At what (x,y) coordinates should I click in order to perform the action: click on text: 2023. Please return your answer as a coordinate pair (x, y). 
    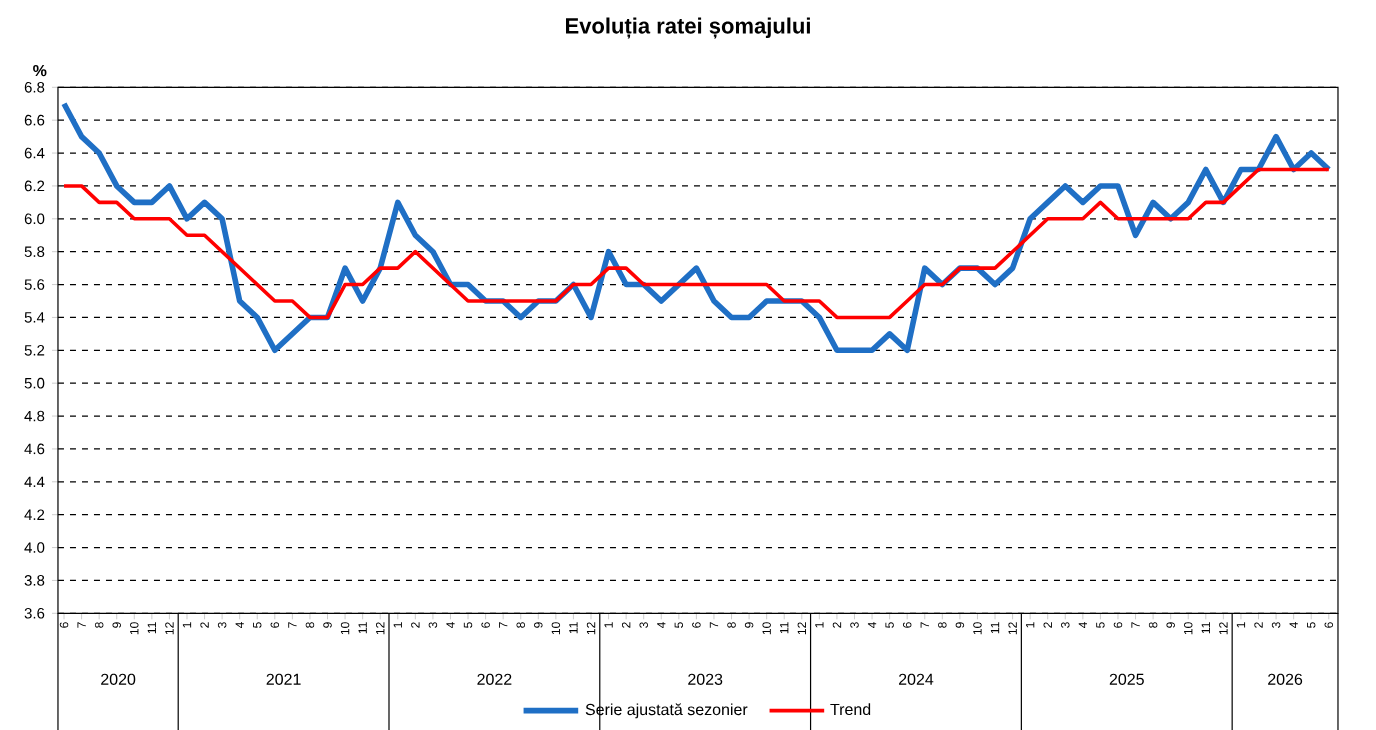
    Looking at the image, I should click on (705, 679).